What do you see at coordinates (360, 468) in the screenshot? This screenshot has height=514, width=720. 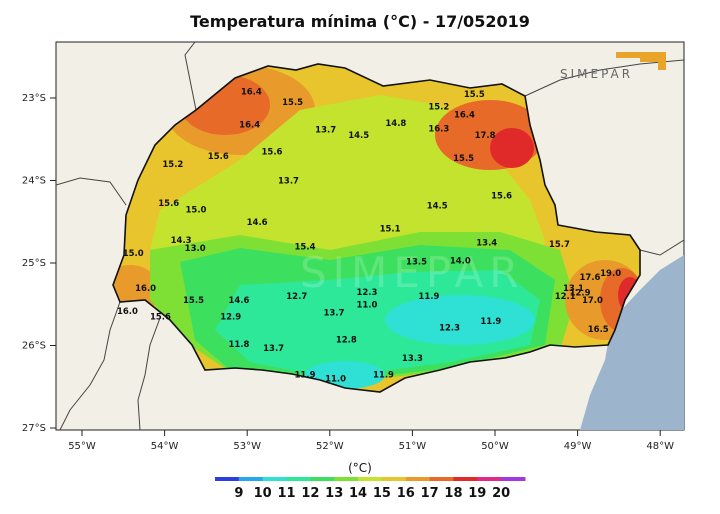 I see `colorbar-unit: (°C)` at bounding box center [360, 468].